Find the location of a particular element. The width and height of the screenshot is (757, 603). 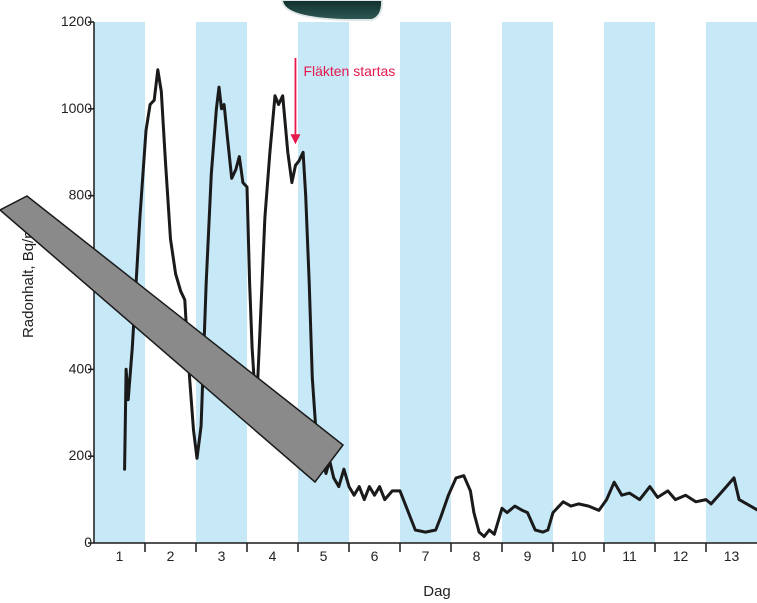

y-tick-label: 1000 is located at coordinates (76, 108).